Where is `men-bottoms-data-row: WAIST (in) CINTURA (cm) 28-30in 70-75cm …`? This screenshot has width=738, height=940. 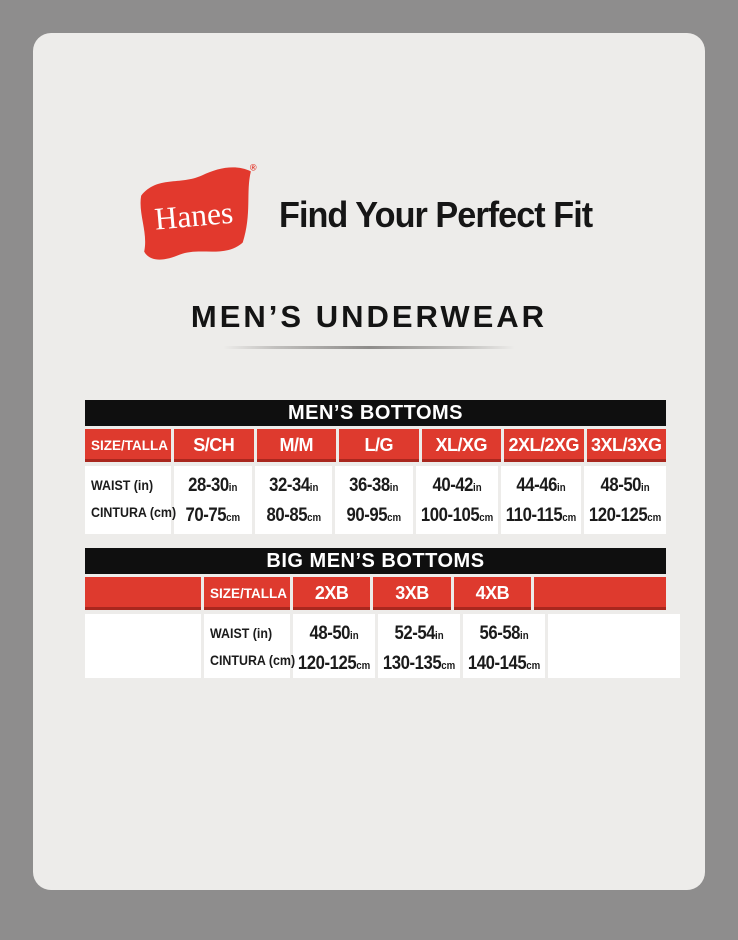 men-bottoms-data-row: WAIST (in) CINTURA (cm) 28-30in 70-75cm … is located at coordinates (375, 500).